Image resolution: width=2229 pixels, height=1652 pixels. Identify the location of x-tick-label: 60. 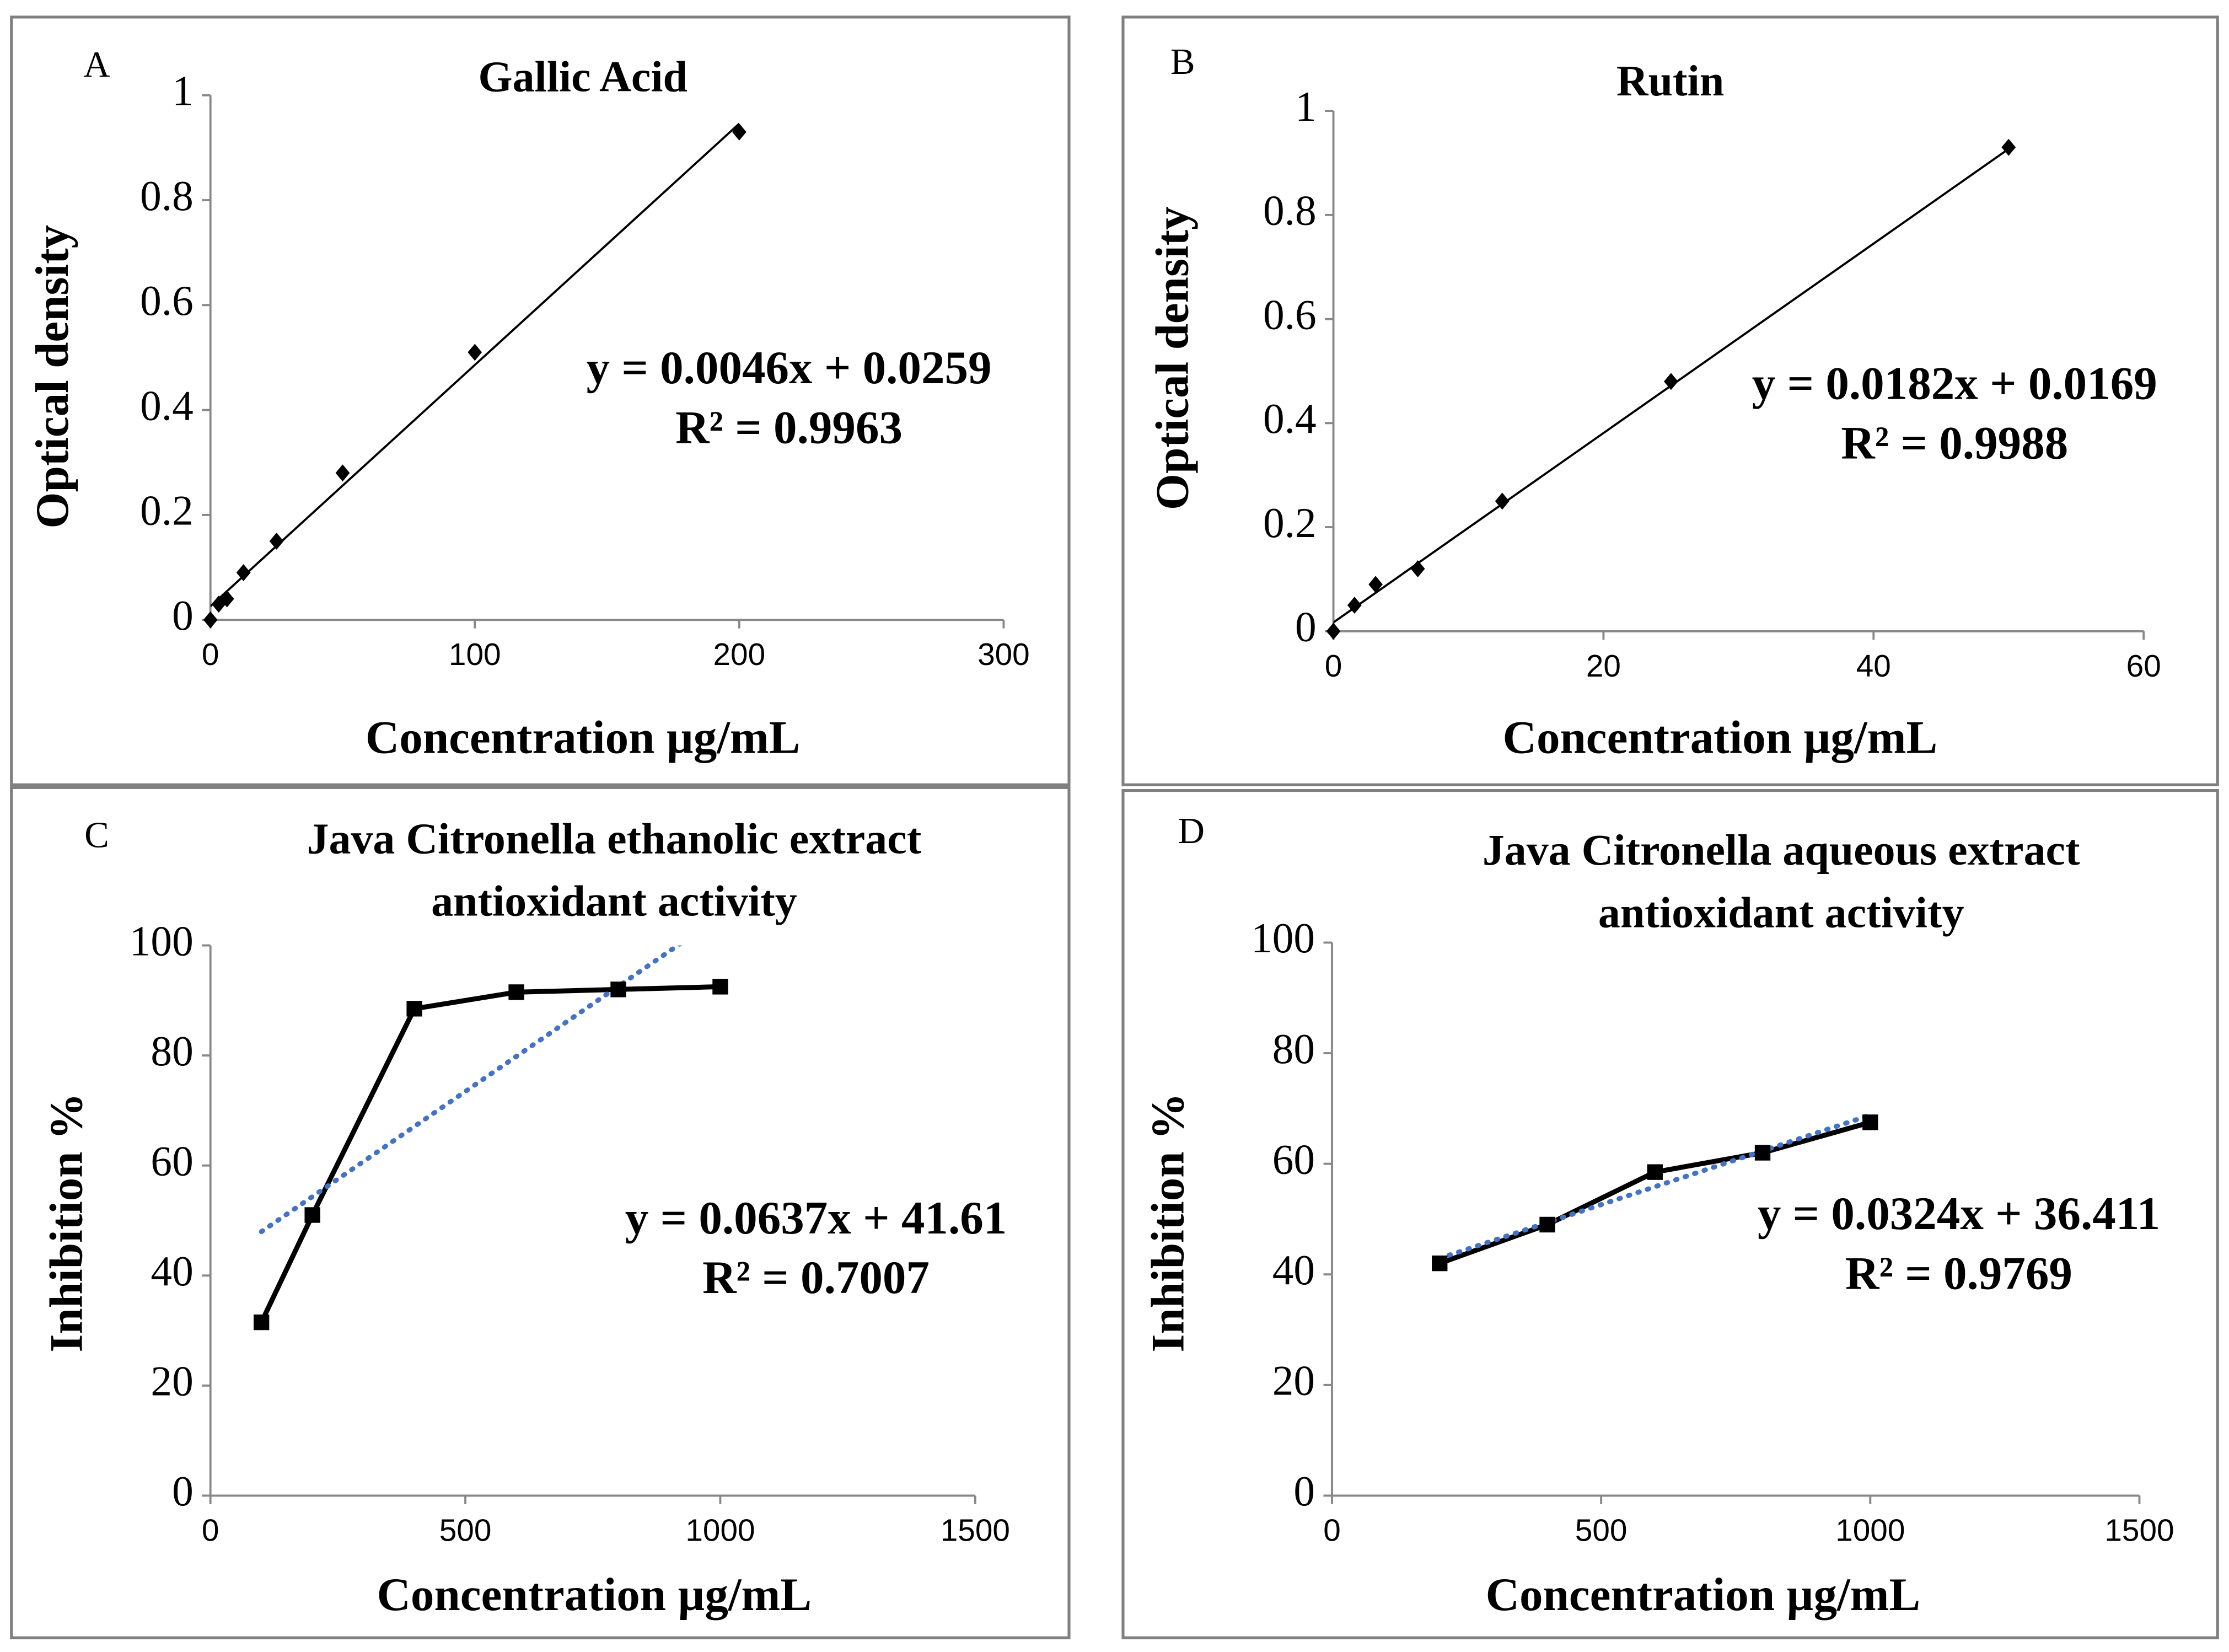
(2143, 666).